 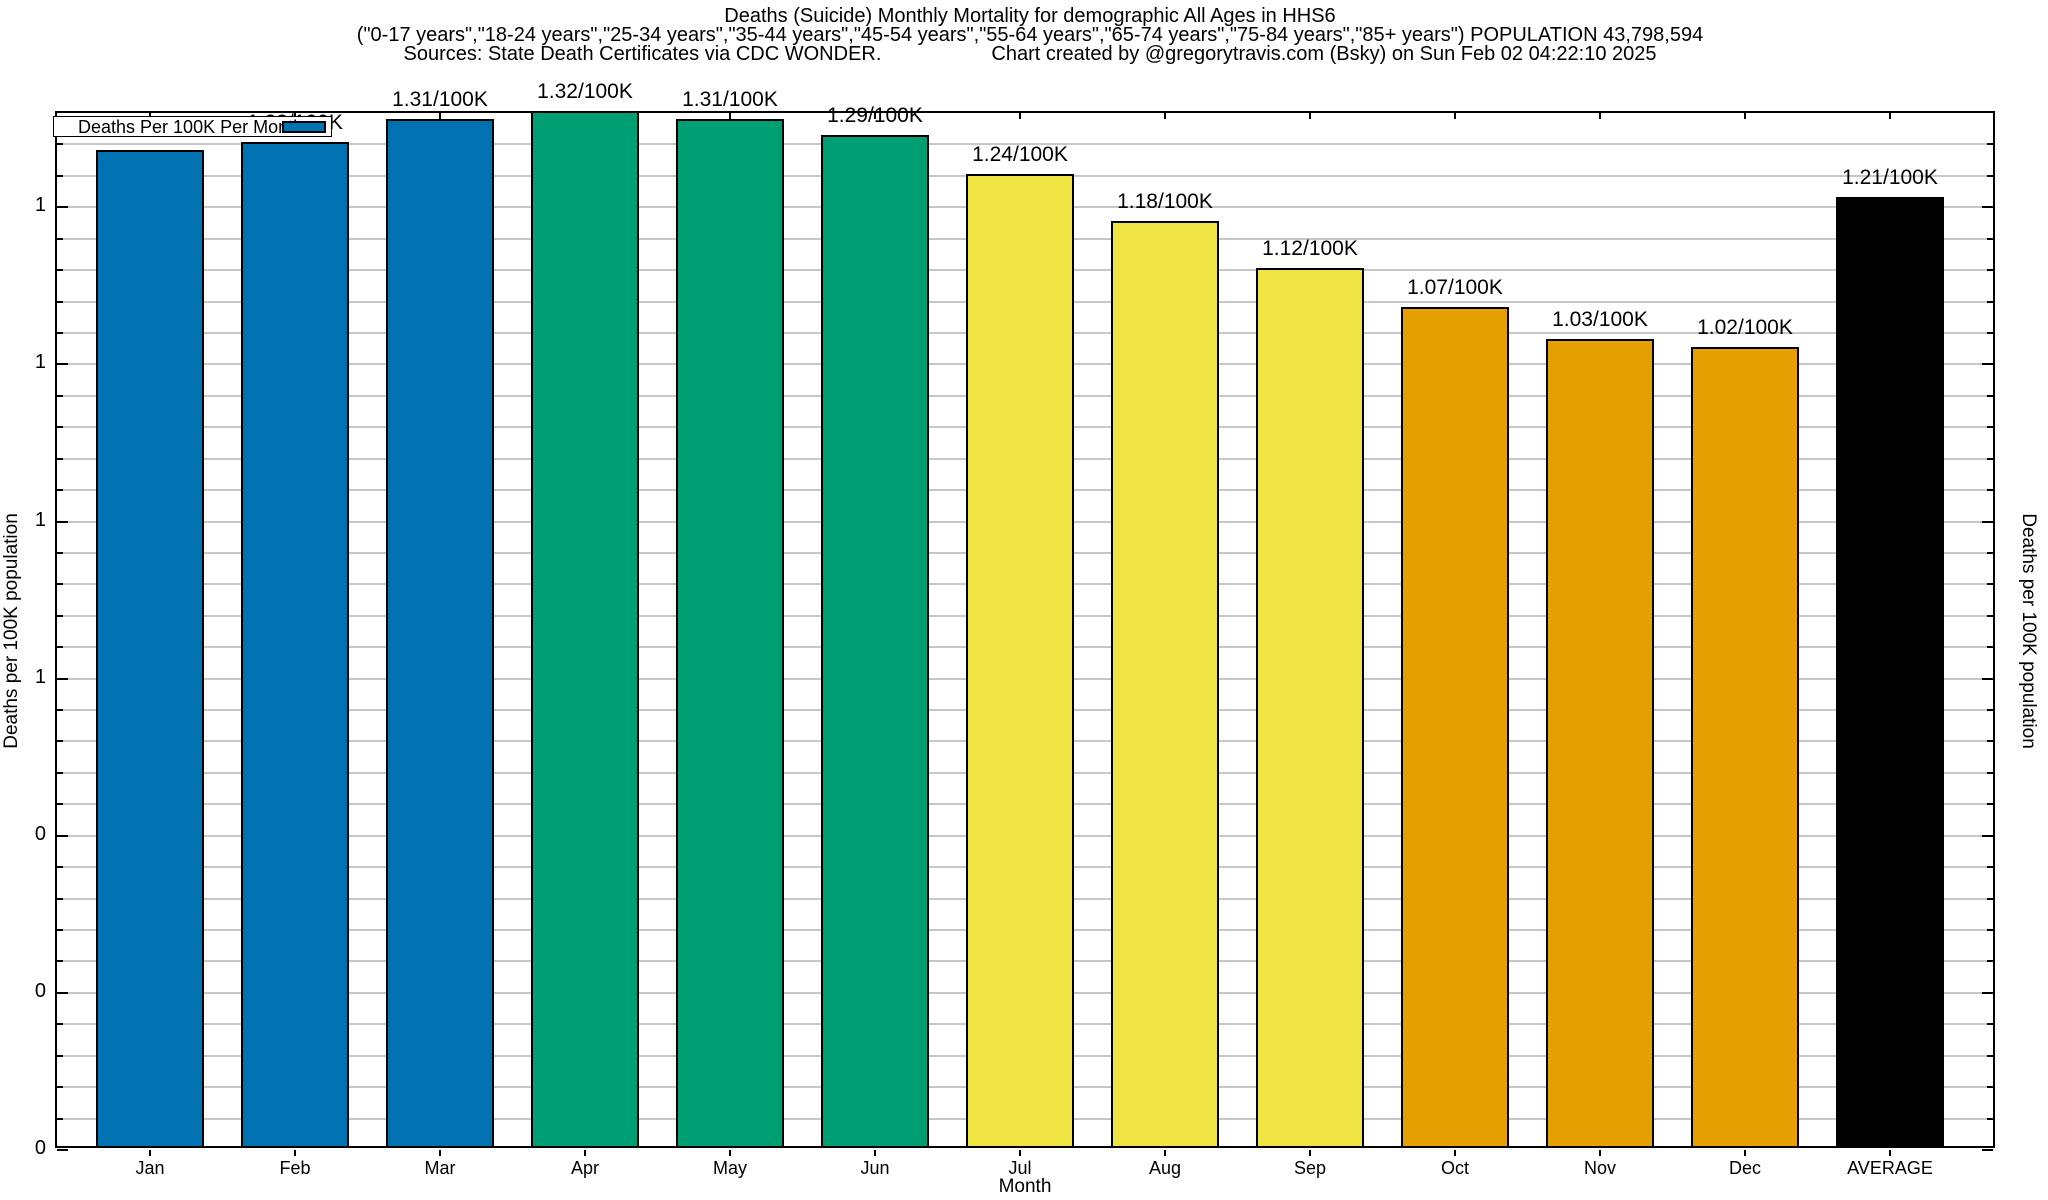 I want to click on bar-jun, so click(x=875, y=641).